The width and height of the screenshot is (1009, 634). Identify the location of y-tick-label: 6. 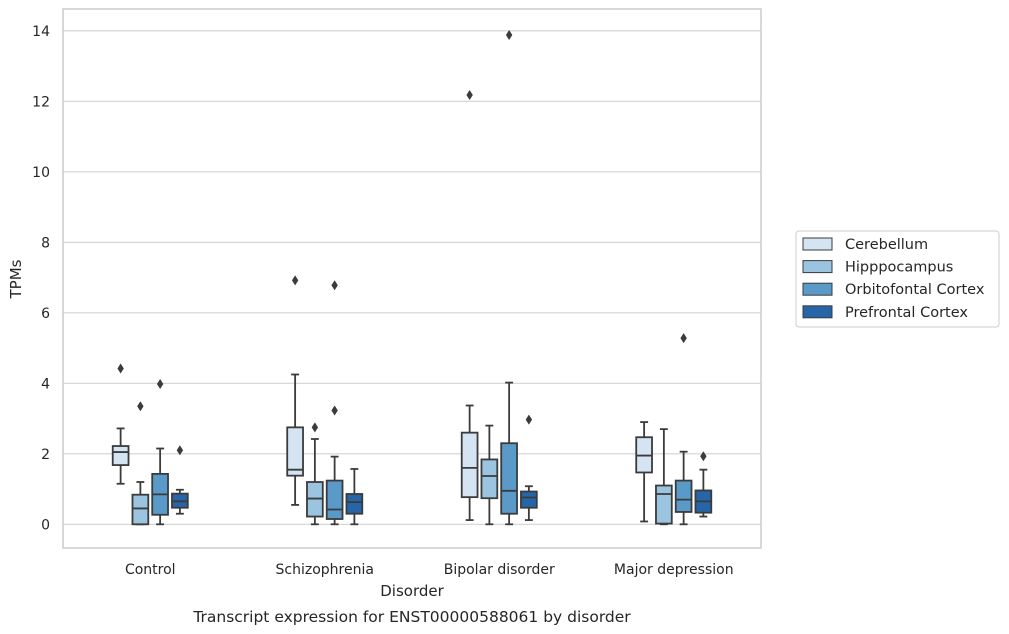
(45, 314).